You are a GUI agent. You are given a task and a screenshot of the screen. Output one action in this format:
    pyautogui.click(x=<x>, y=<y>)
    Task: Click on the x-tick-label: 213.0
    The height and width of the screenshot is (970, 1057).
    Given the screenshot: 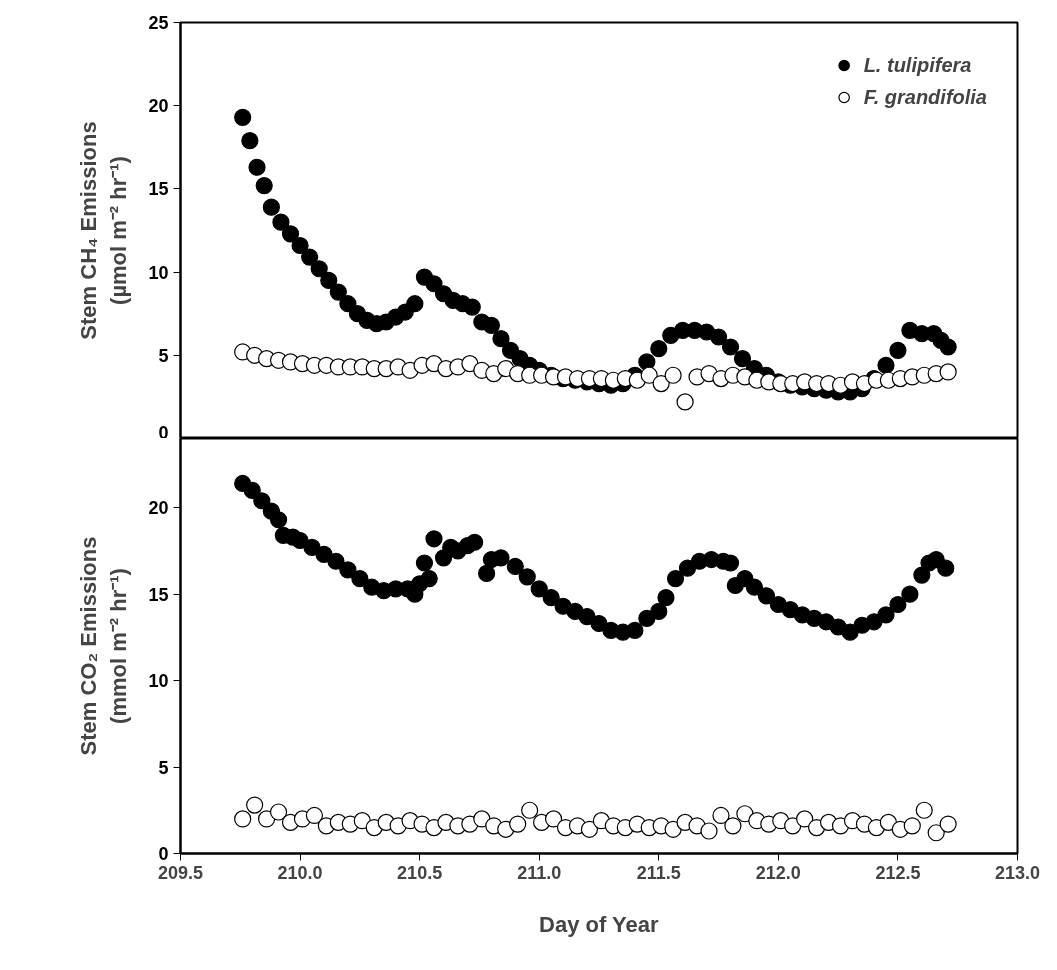 What is the action you would take?
    pyautogui.click(x=1017, y=872)
    